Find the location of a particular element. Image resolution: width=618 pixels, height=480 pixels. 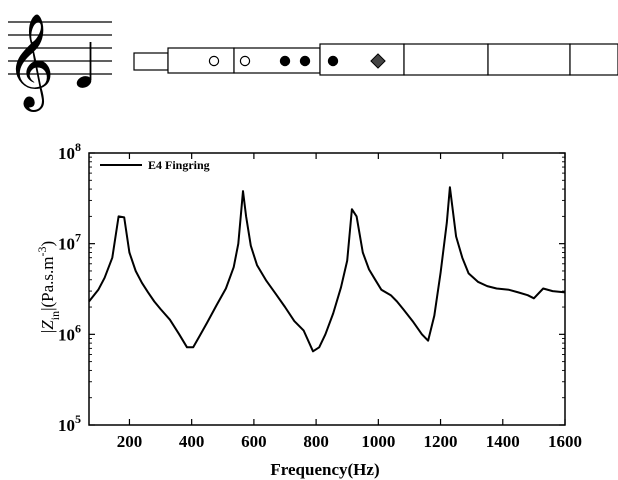

x-tick-label: 200 is located at coordinates (130, 441).